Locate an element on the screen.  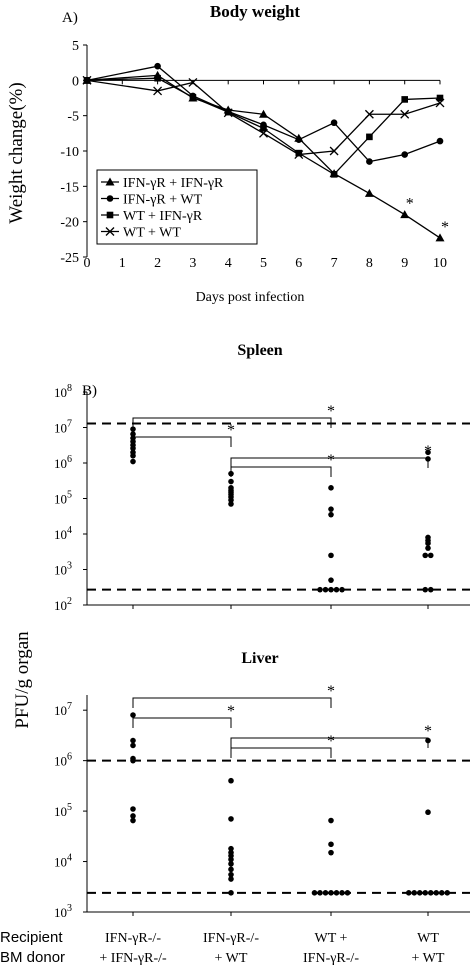
x-tick-label: 0 is located at coordinates (87, 263).